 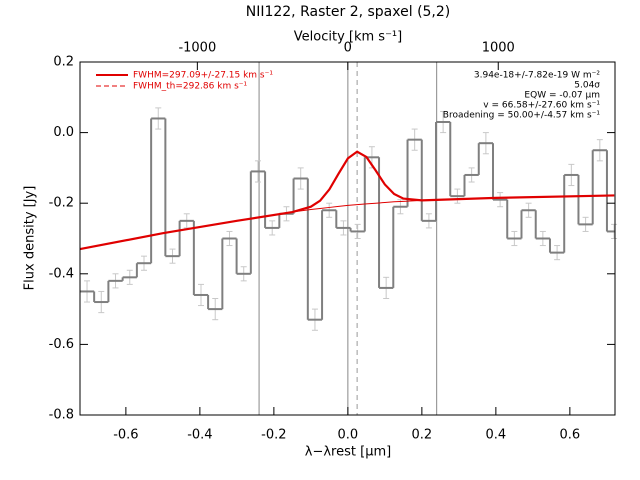 What do you see at coordinates (570, 435) in the screenshot?
I see `x-tick-label: 0.6` at bounding box center [570, 435].